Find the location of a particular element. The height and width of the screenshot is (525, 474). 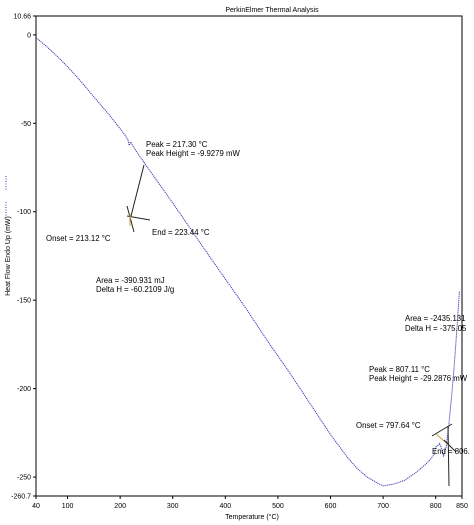

y-tick-label: 0 is located at coordinates (29, 35).